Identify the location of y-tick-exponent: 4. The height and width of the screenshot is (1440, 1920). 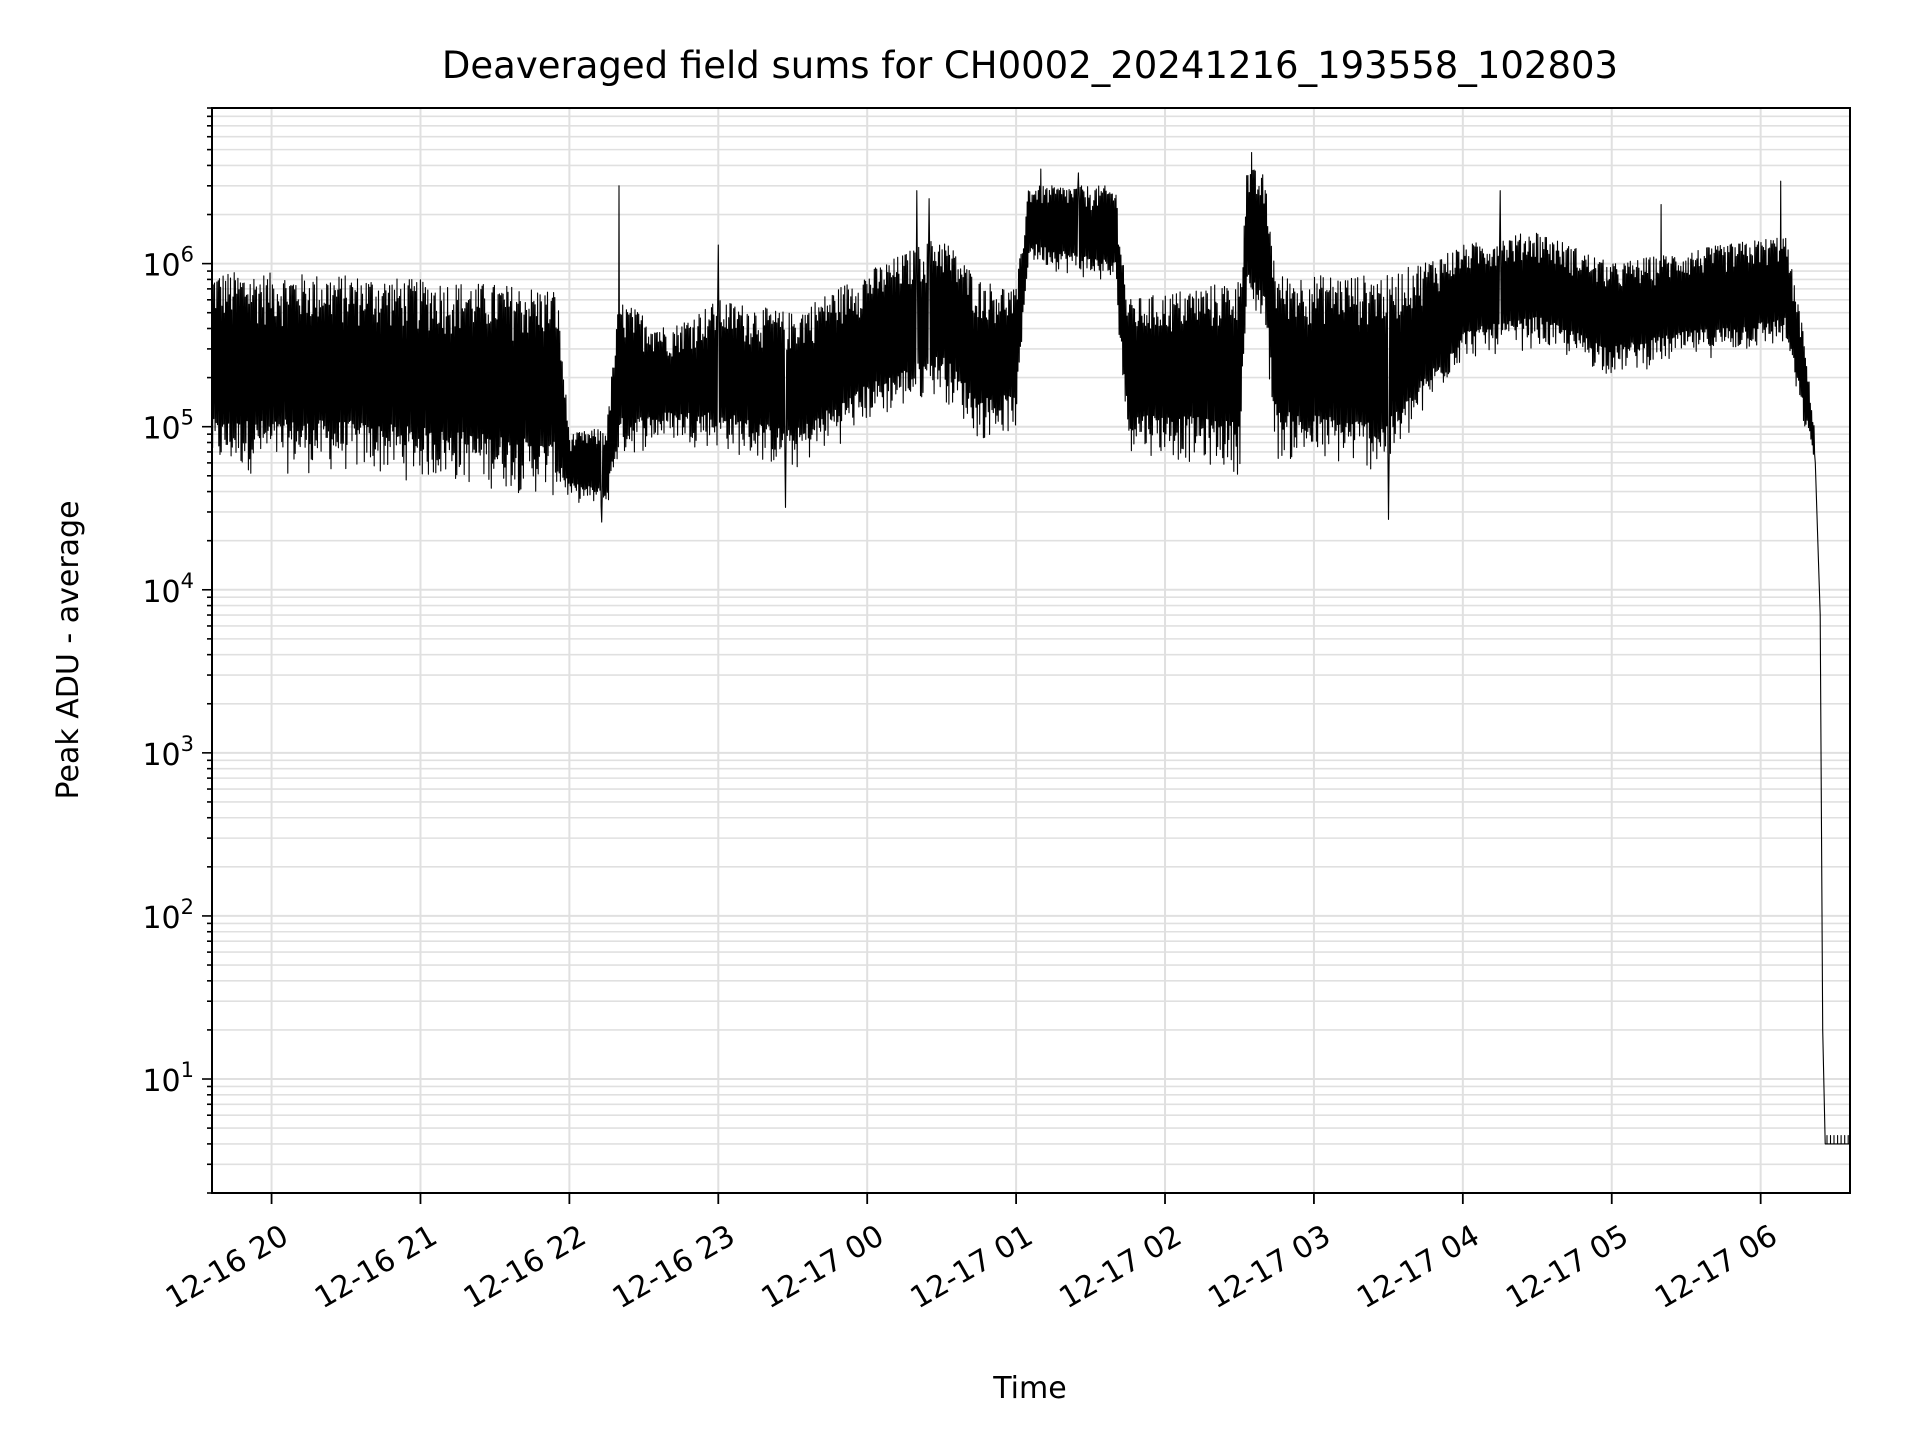
(187, 581).